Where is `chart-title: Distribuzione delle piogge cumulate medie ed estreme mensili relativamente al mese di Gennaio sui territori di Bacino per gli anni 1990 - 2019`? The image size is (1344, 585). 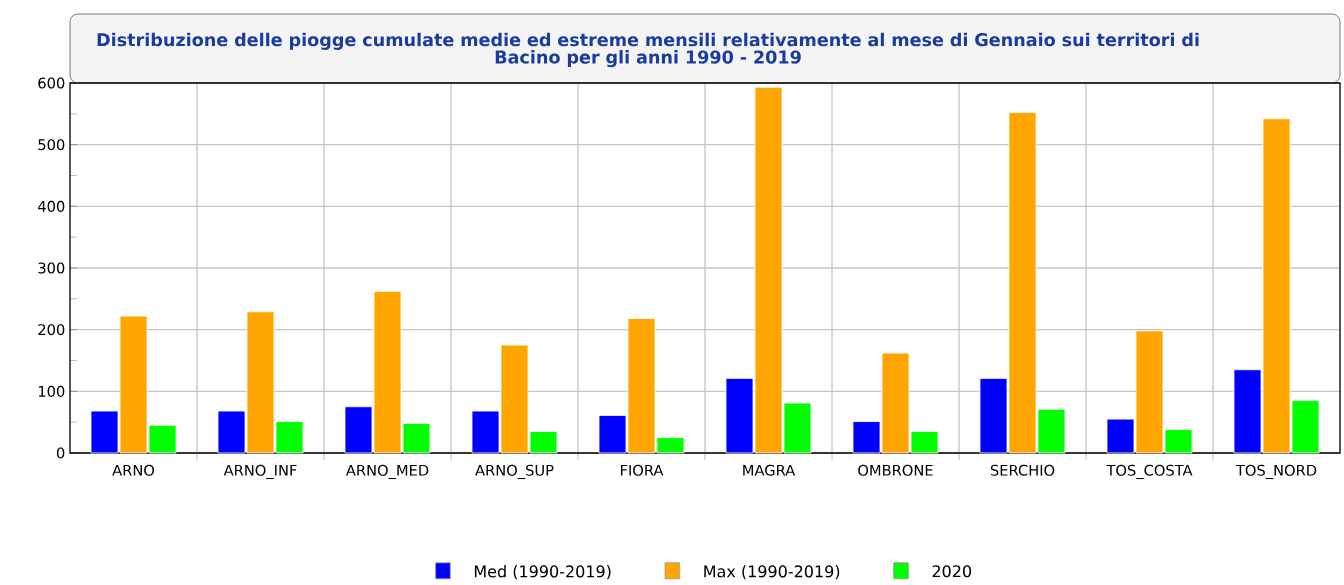
chart-title: Distribuzione delle piogge cumulate medie ed estreme mensili relativamente al mese di Gennaio sui territori di Bacino per gli anni 1990 - 2019 is located at coordinates (648, 50).